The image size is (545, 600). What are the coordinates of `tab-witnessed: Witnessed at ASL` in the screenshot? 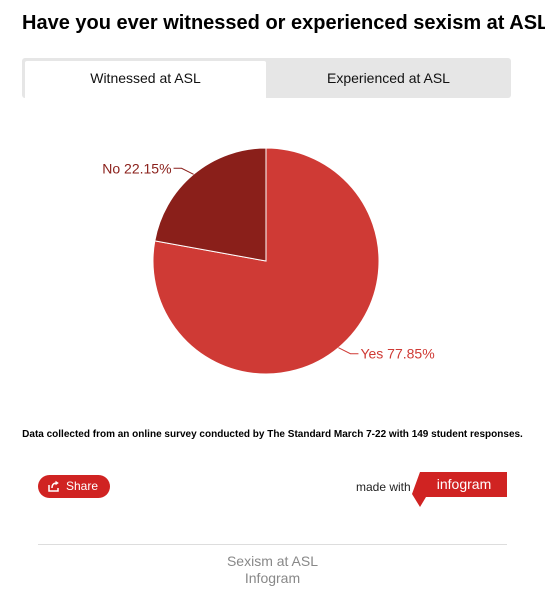 It's located at (145, 79).